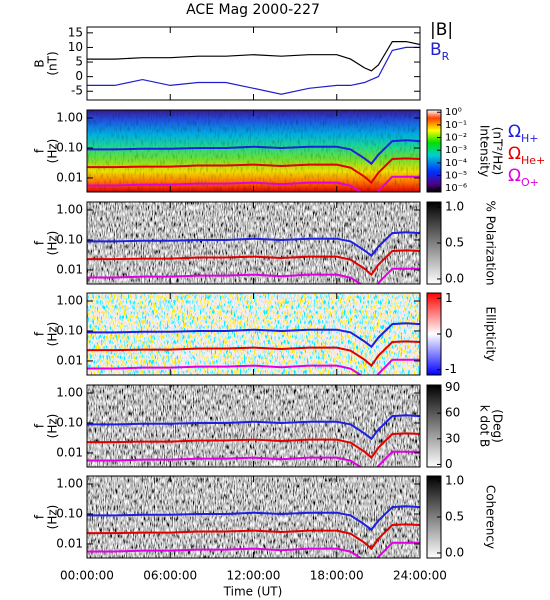 The width and height of the screenshot is (550, 600). I want to click on panel: 1.00 0.10 0.01 f (Hz) 1 0 -1 Ellipticity, so click(265, 333).